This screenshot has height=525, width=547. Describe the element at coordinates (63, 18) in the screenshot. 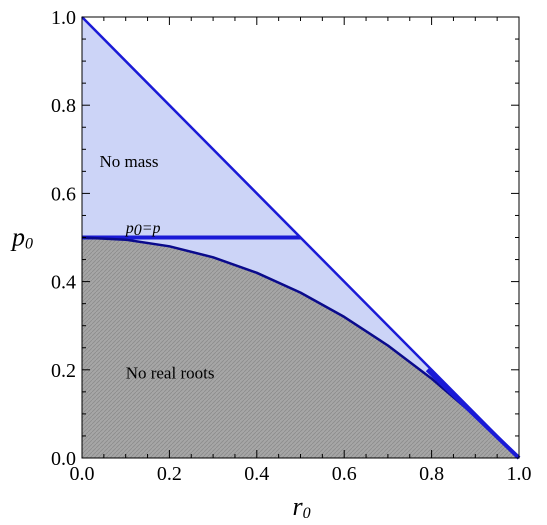

I see `y-tick-label-5: 1.0` at that location.